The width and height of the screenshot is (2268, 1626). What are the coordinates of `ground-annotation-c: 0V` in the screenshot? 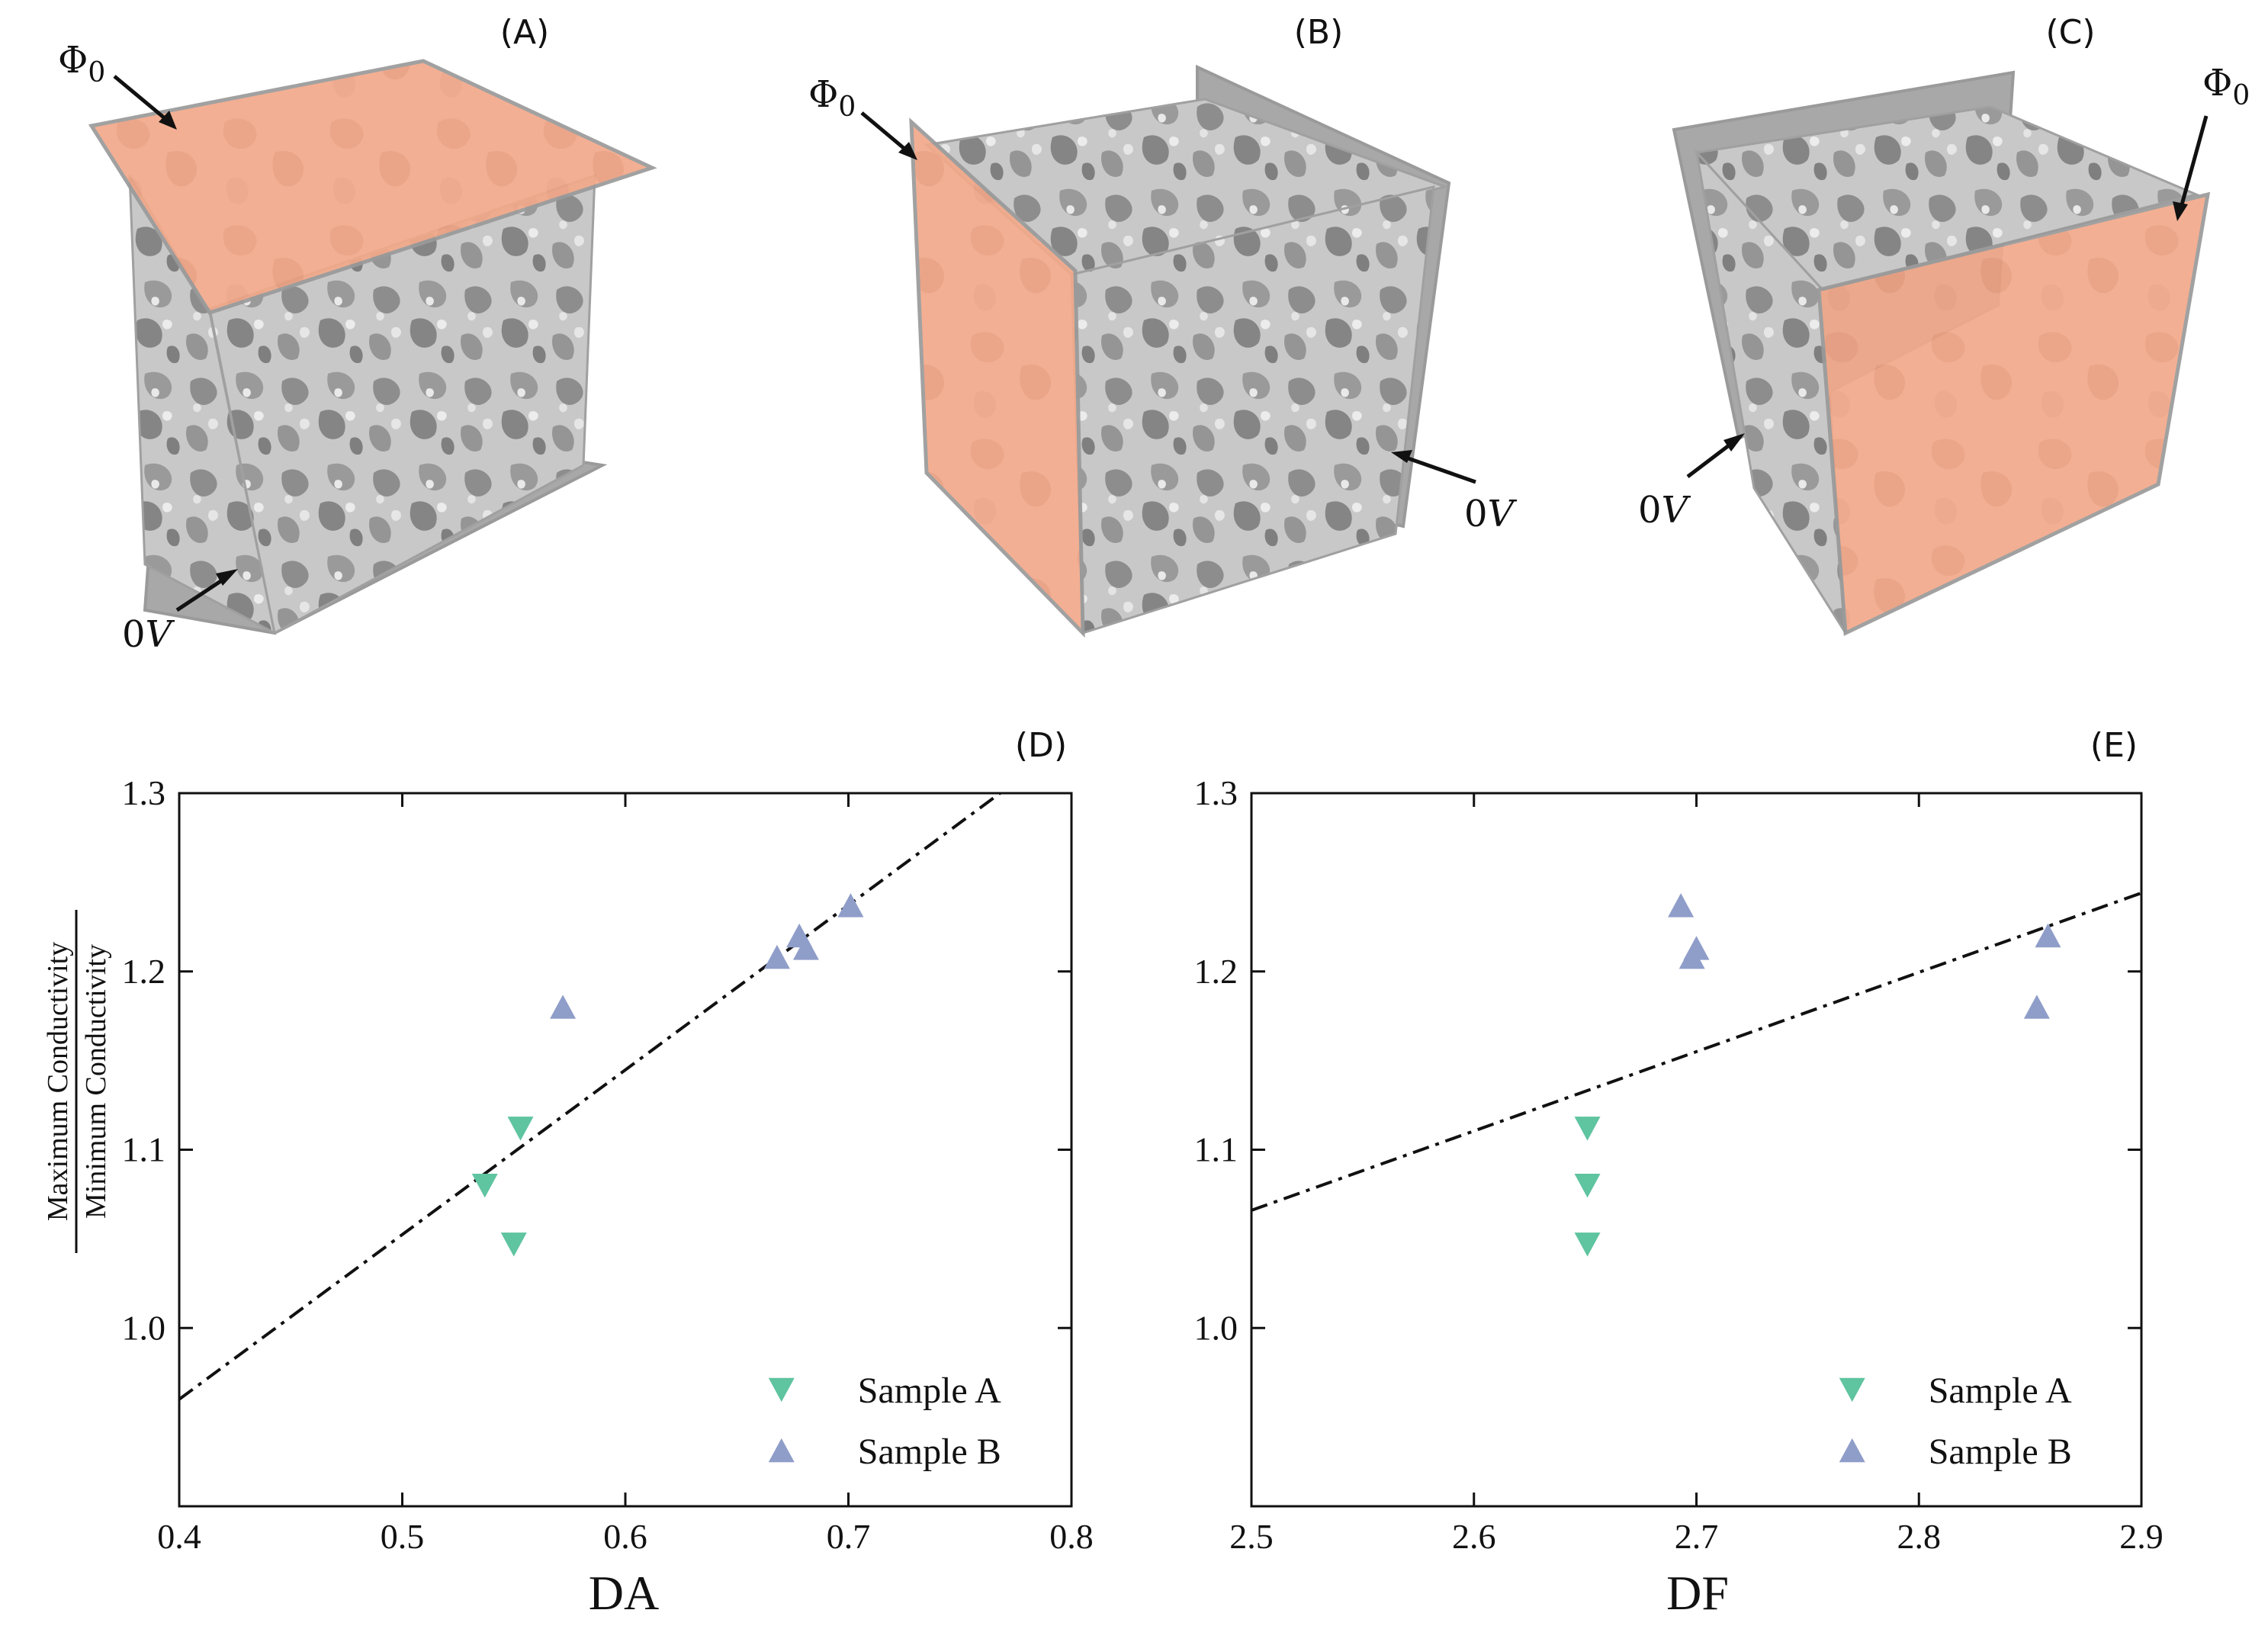 It's located at (1664, 510).